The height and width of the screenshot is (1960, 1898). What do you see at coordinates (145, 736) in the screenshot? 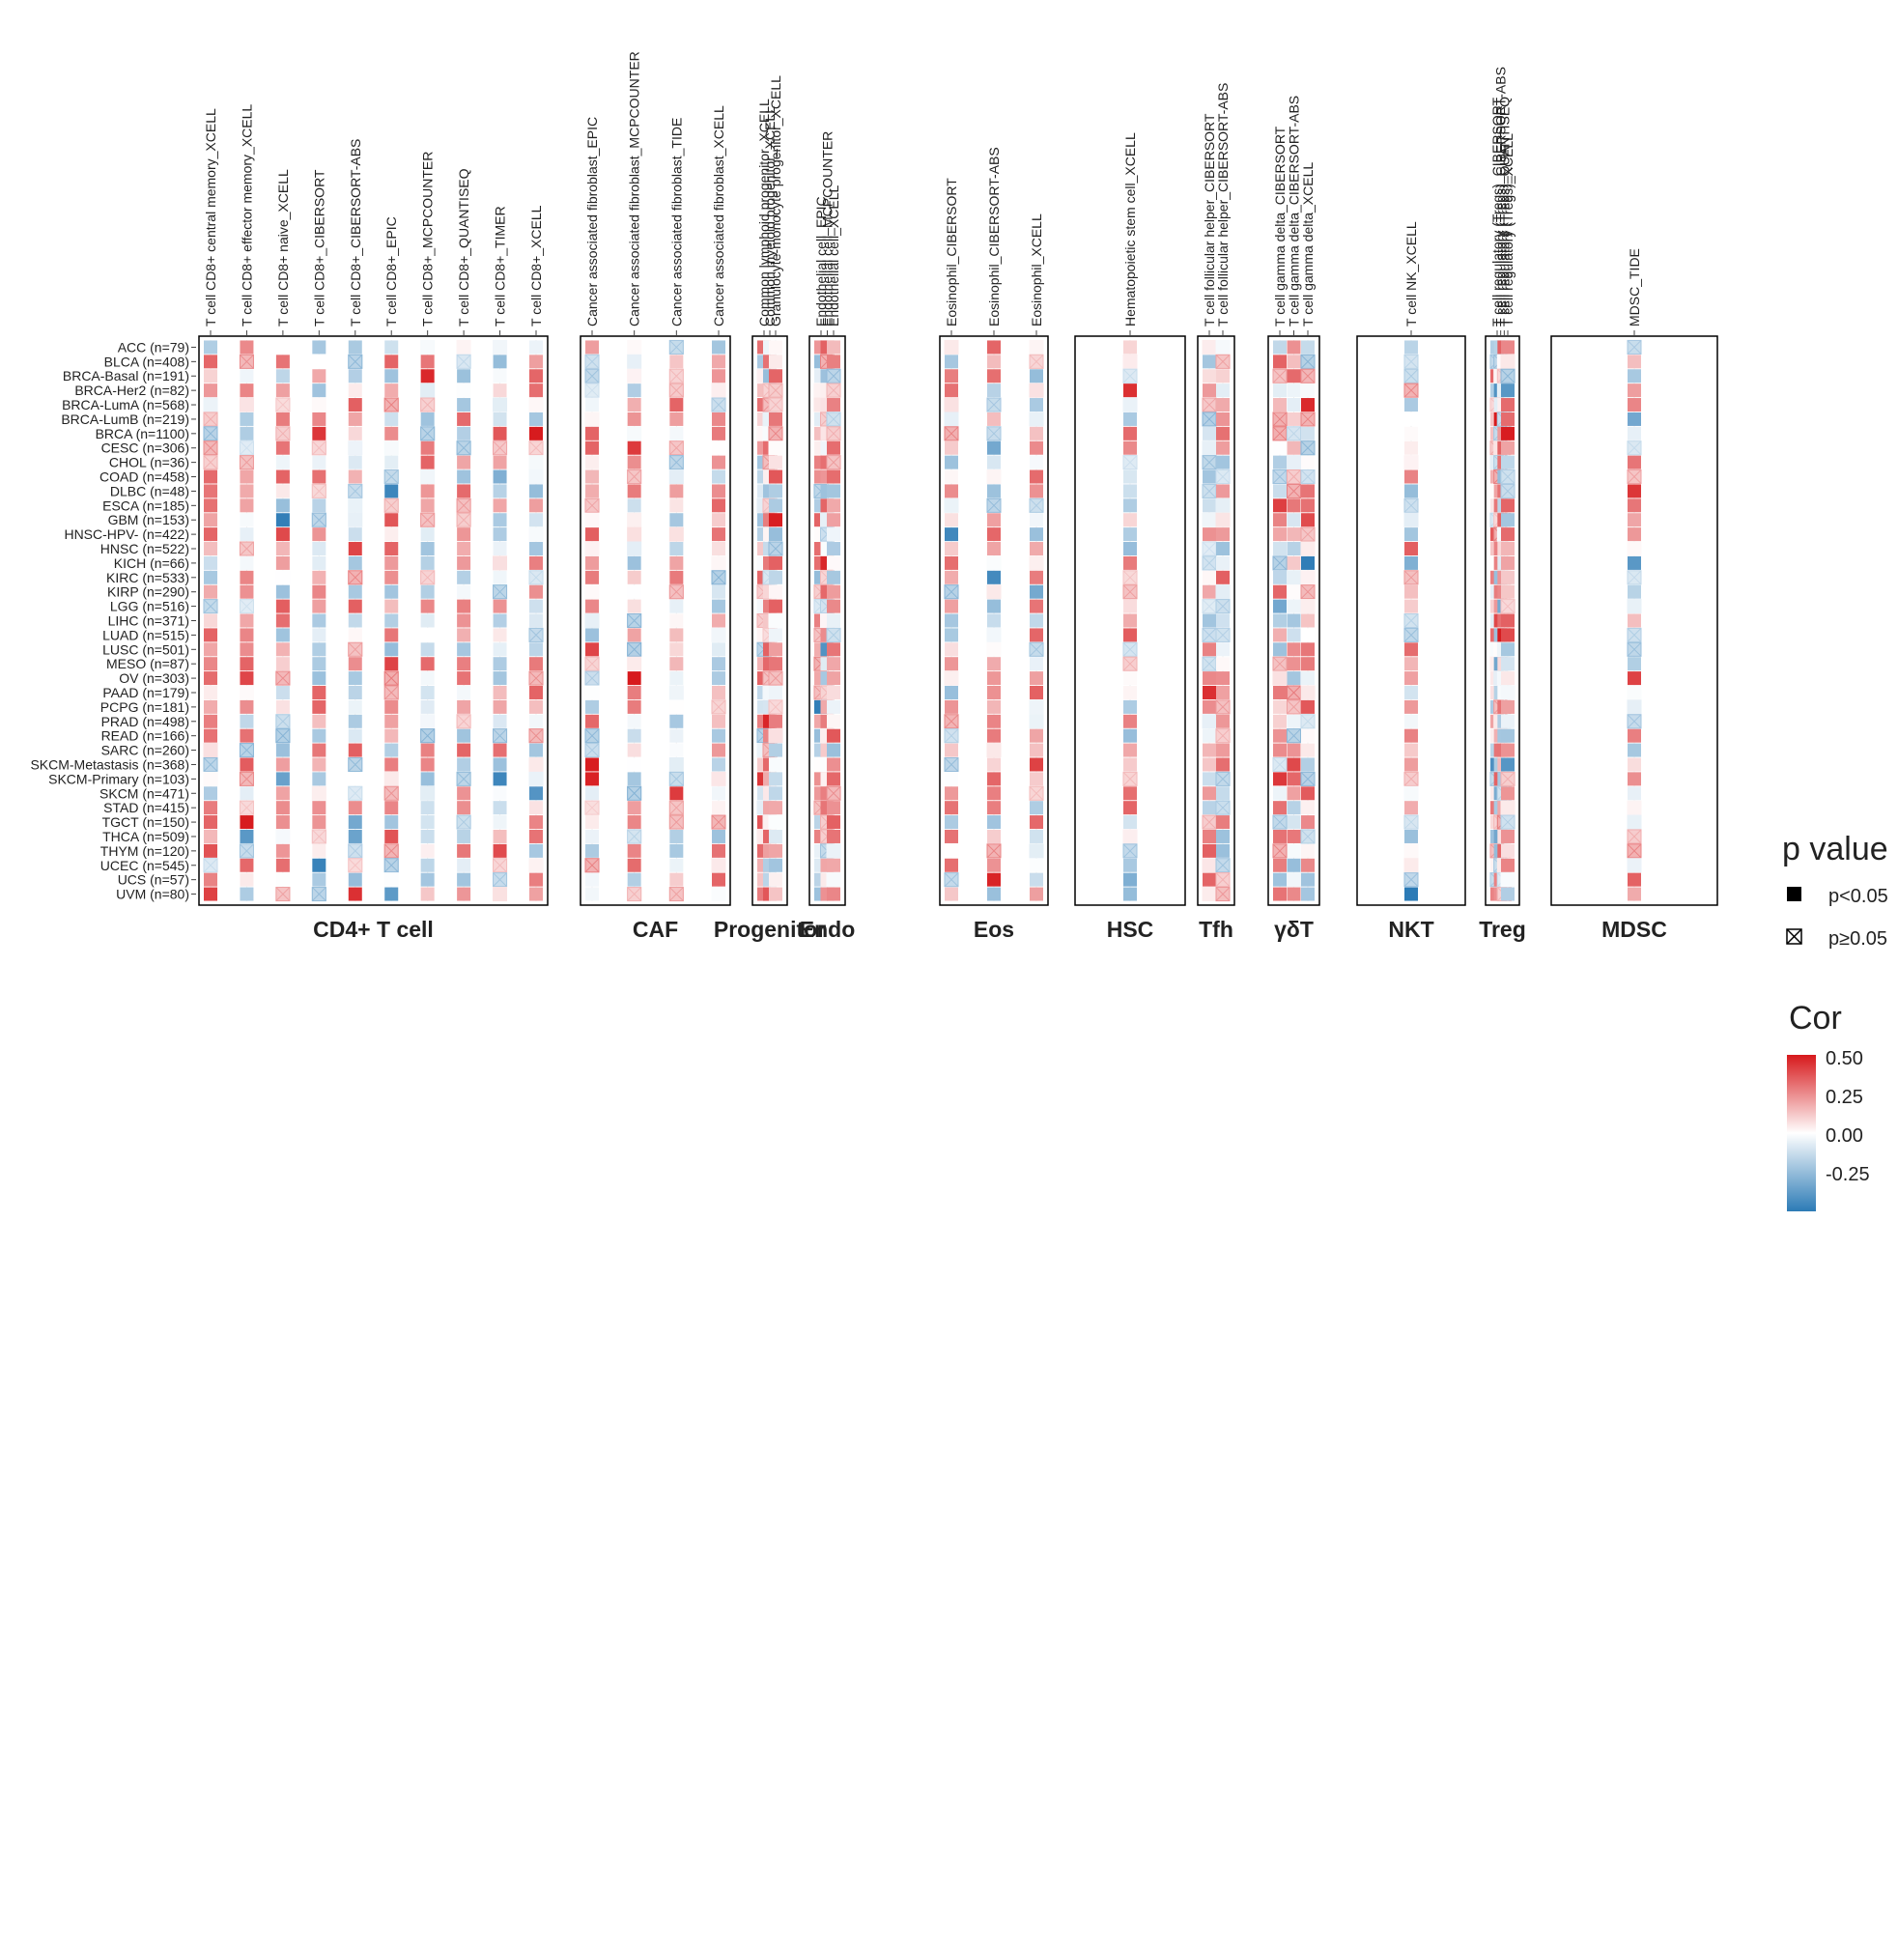
I see `row-label: READ (n=166)` at bounding box center [145, 736].